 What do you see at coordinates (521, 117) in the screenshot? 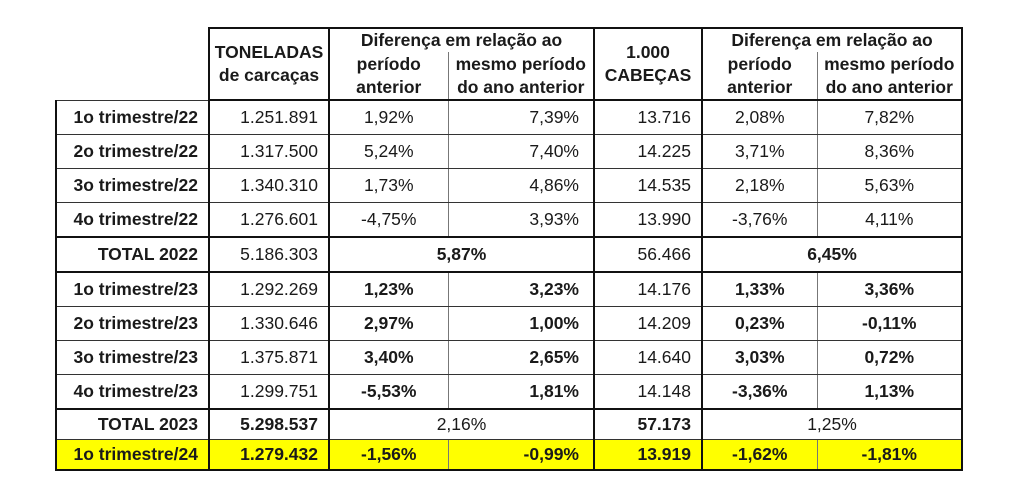
I see `cell-tons-yoy: 7,39%` at bounding box center [521, 117].